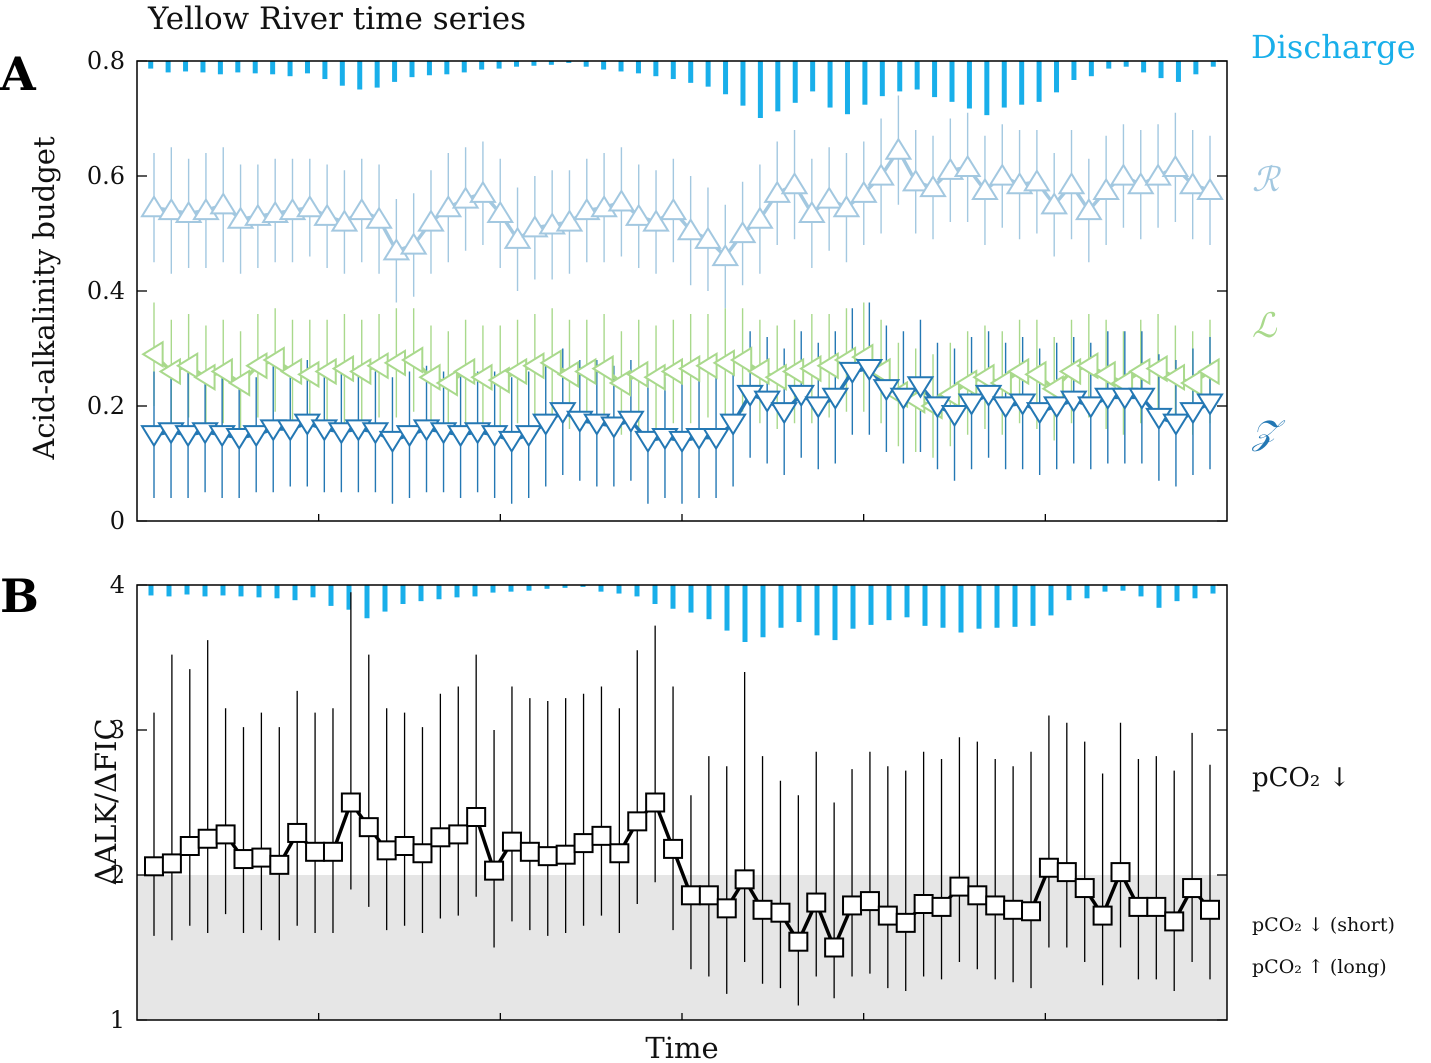 This screenshot has height=1063, width=1431. What do you see at coordinates (682, 89) in the screenshot?
I see `discharge-bars-a` at bounding box center [682, 89].